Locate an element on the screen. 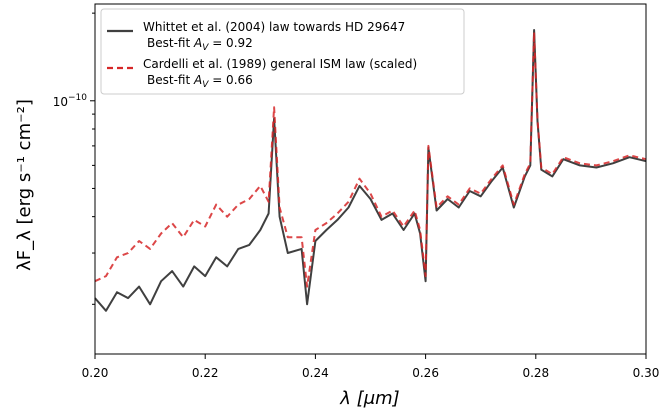 This screenshot has height=416, width=663. x-tick-label: 0.20 is located at coordinates (95, 373).